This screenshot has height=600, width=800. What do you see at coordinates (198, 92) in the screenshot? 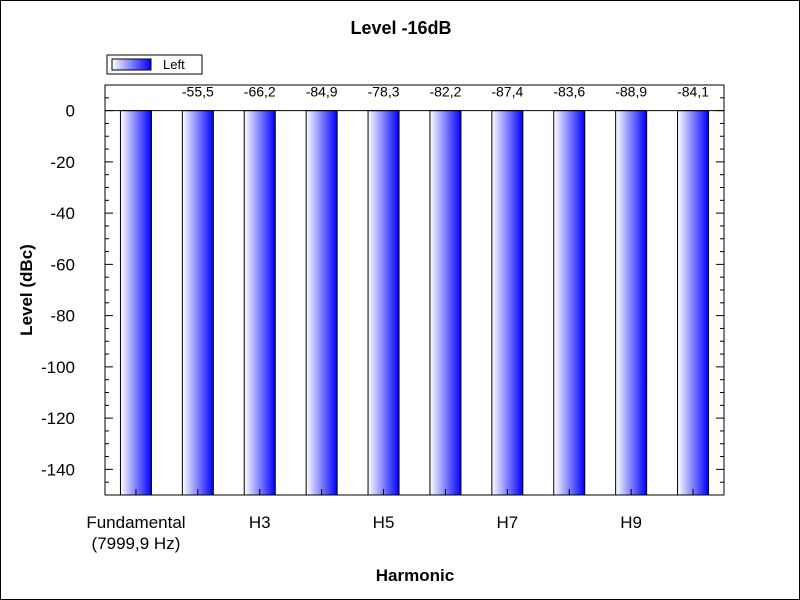
I see `data-label: -55,5` at bounding box center [198, 92].